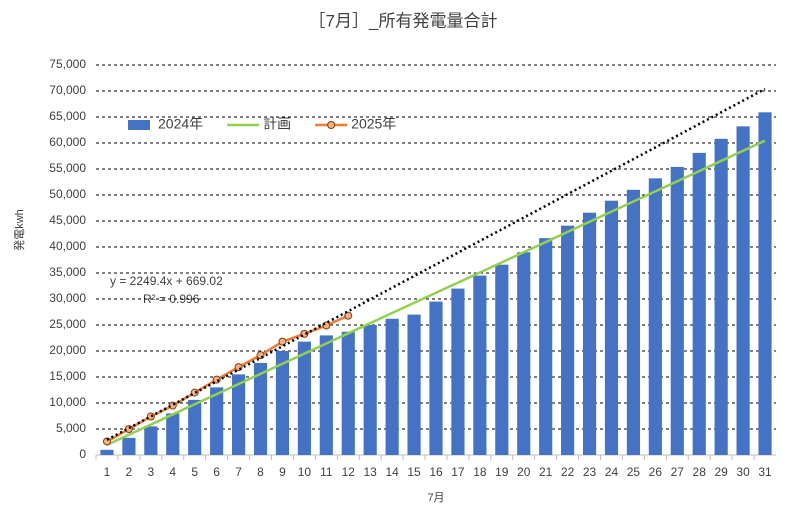 This screenshot has height=528, width=806. Describe the element at coordinates (568, 472) in the screenshot. I see `x-tick-label: 22` at that location.